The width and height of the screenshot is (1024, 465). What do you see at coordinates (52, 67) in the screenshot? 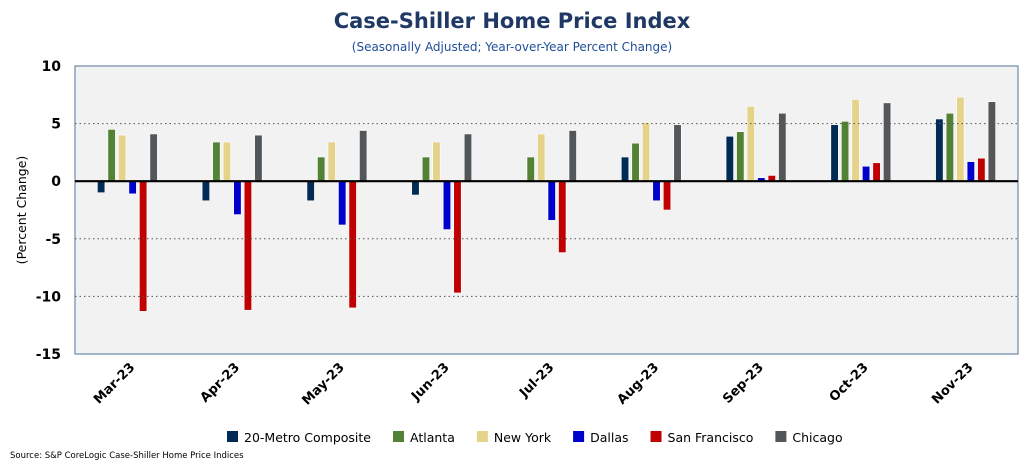
I see `y-tick-label: 10` at bounding box center [52, 67].